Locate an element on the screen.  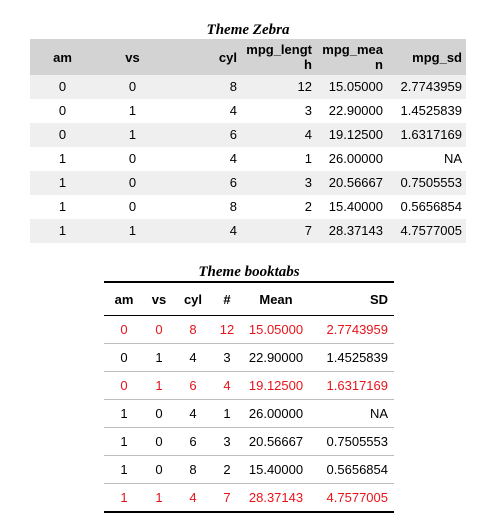
booktabs-row: 1 0 4 1 26.00000 NA is located at coordinates (249, 414).